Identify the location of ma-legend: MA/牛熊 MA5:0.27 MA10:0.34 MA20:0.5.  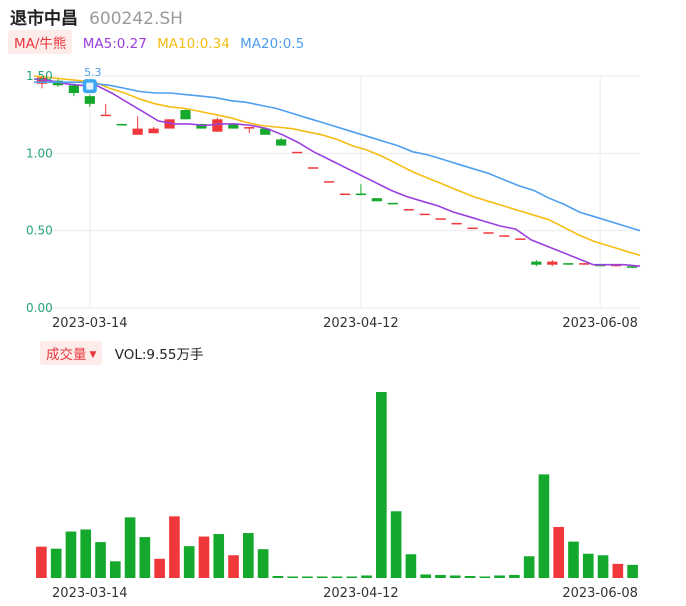
(156, 42).